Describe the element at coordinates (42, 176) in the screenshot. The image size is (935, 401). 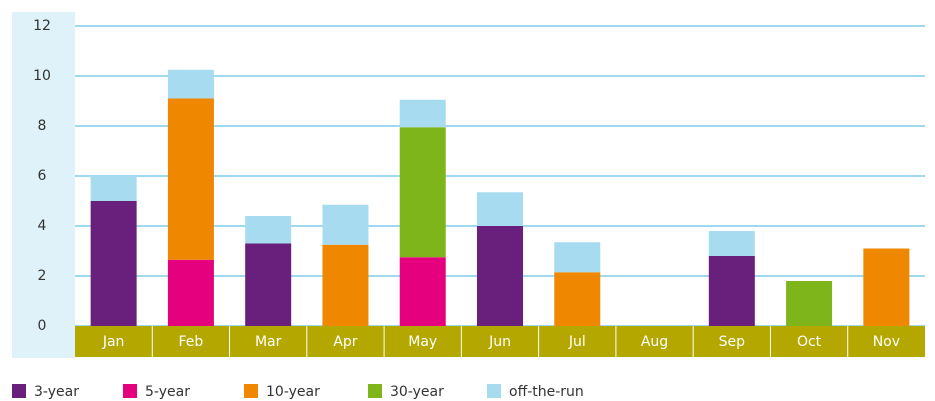
I see `y-tick-label: 6` at that location.